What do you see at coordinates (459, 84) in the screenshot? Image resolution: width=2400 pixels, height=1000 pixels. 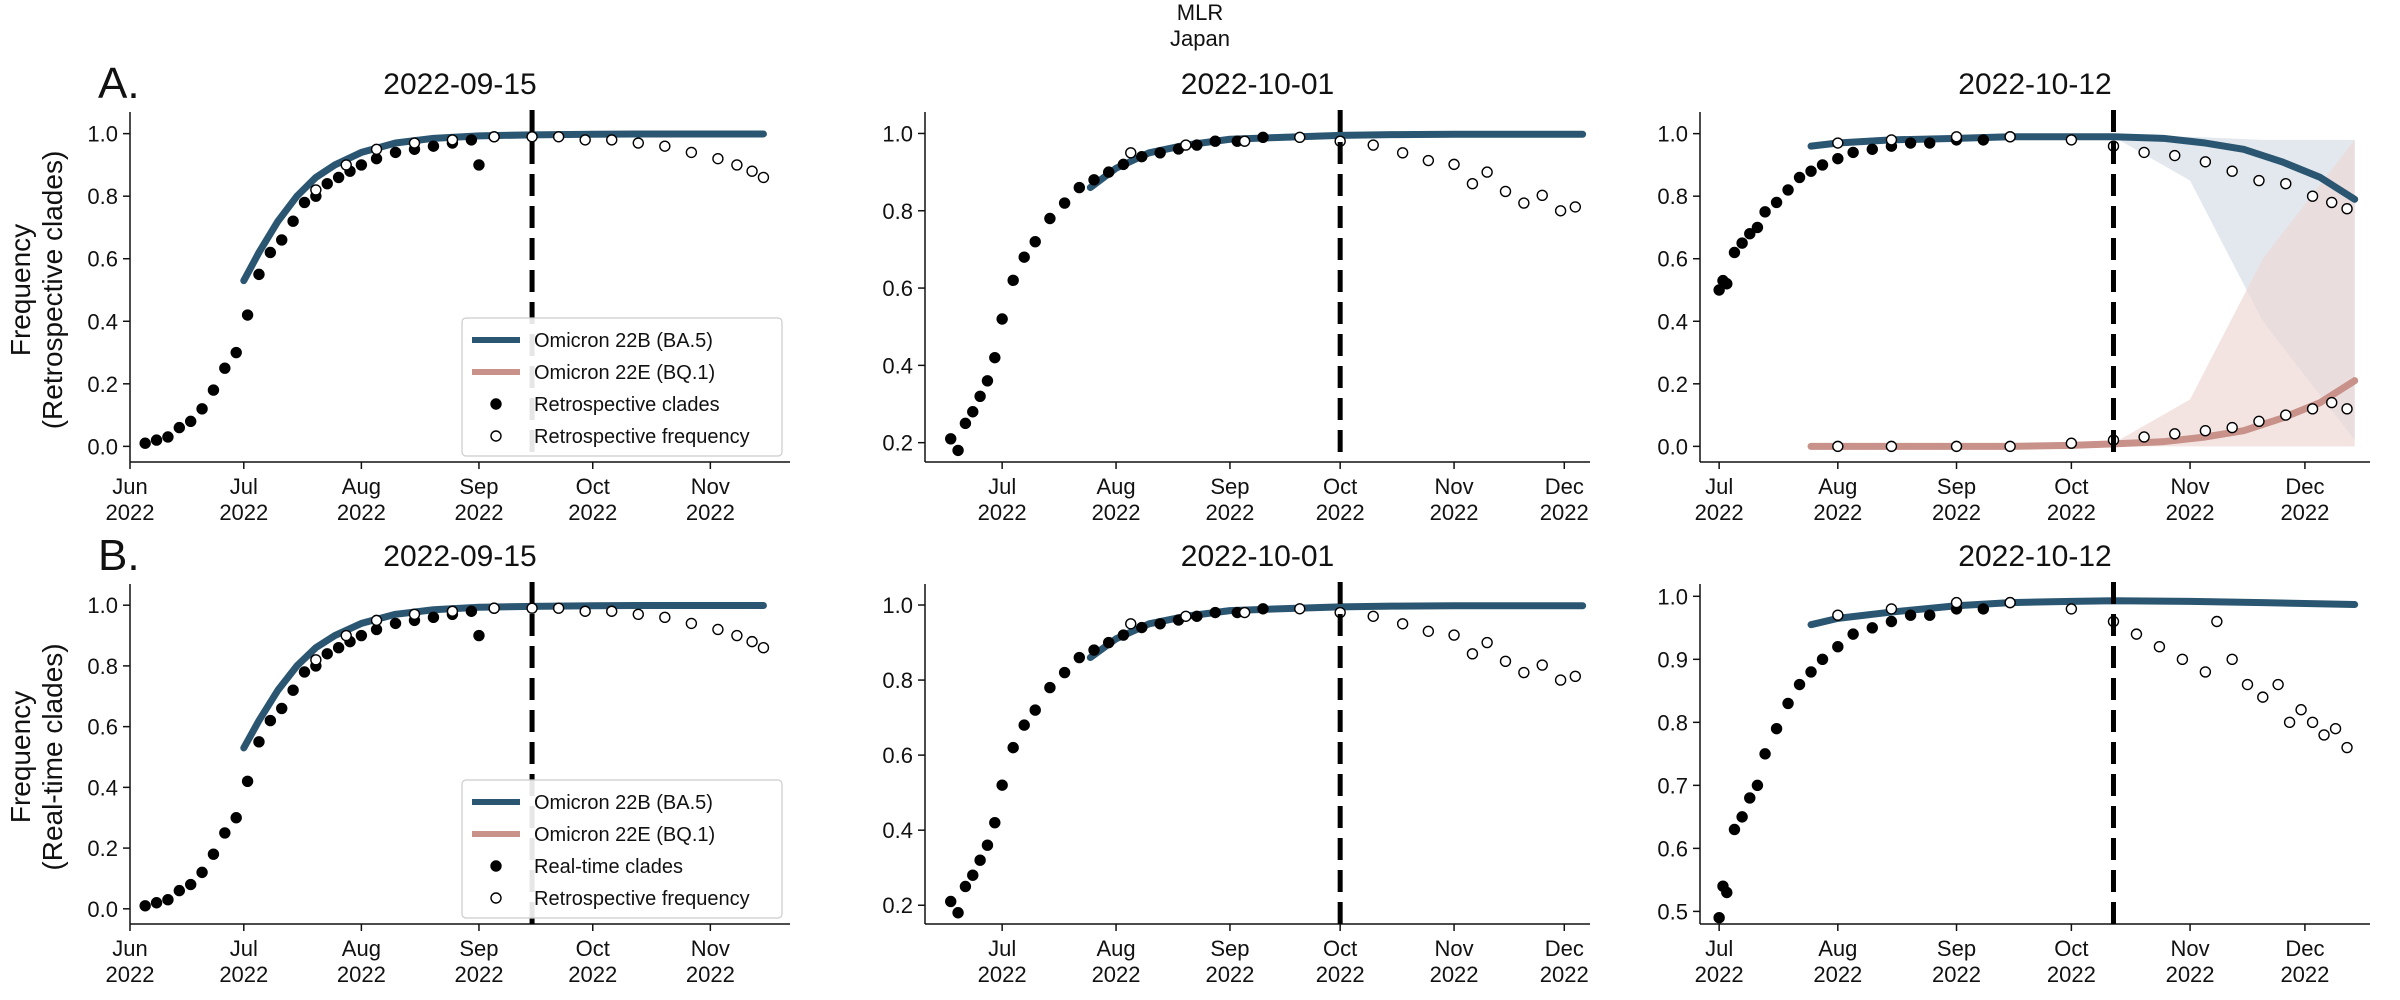 I see `panel-title: 2022-09-15` at bounding box center [459, 84].